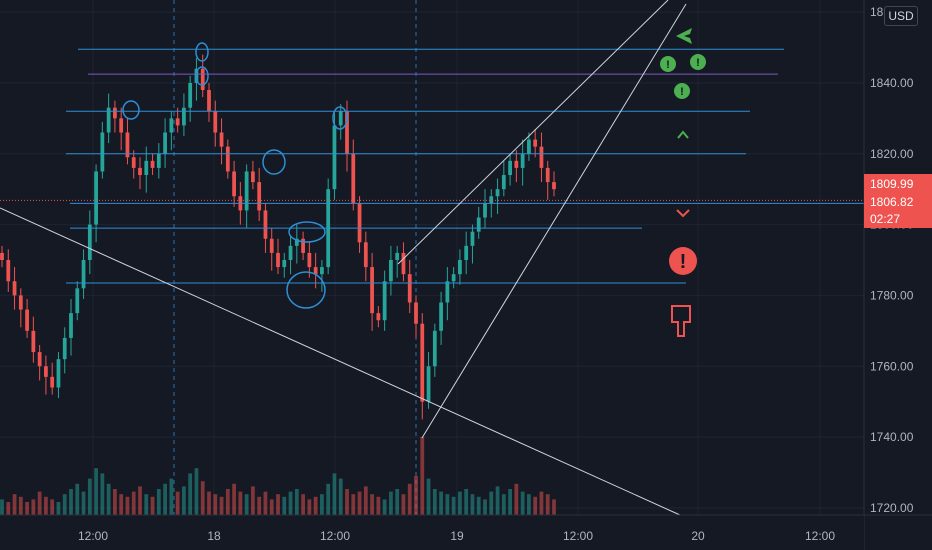  I want to click on alert-circle-icon, so click(683, 261).